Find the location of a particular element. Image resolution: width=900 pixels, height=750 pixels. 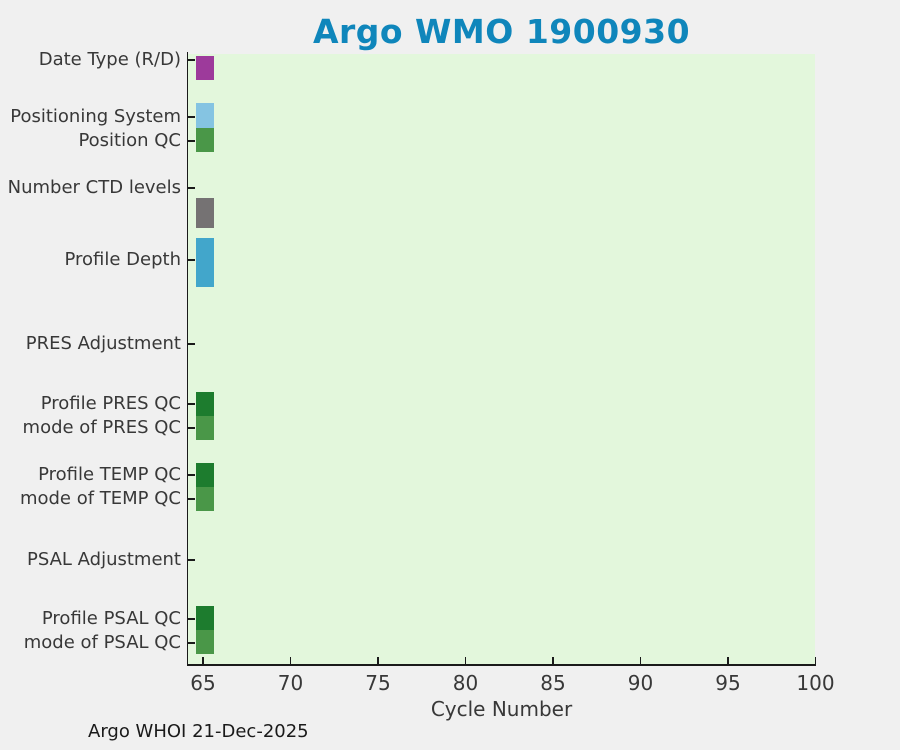

x-tick-label: 100 is located at coordinates (815, 683).